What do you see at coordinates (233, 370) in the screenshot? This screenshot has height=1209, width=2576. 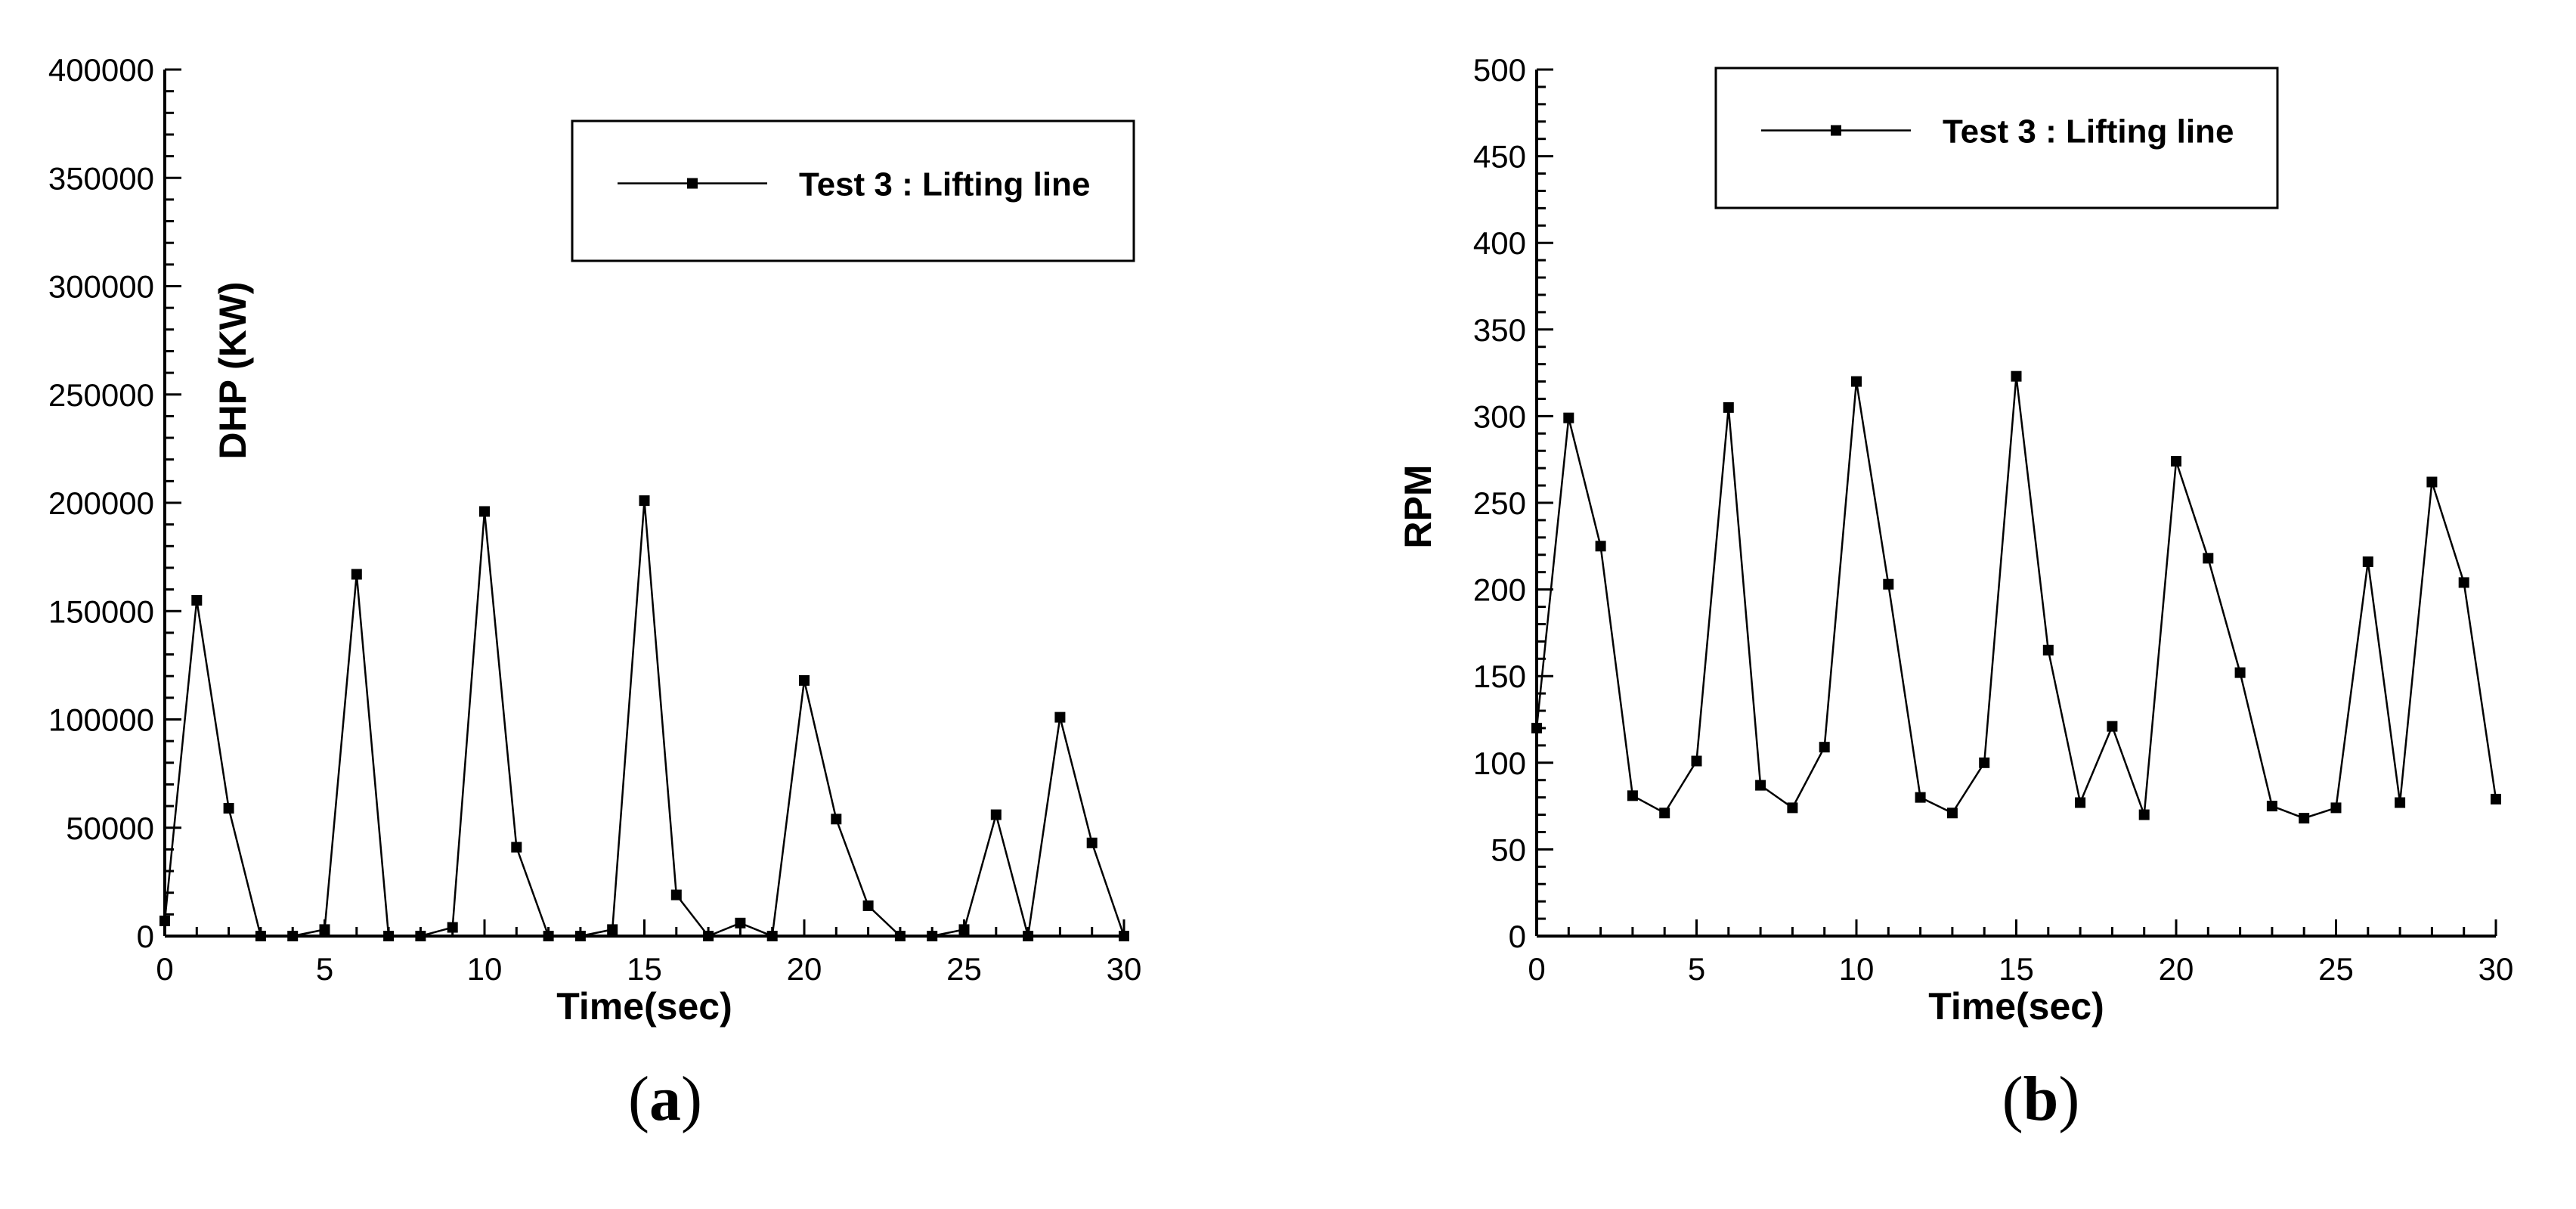 I see `y-axis-title: DHP (KW)` at bounding box center [233, 370].